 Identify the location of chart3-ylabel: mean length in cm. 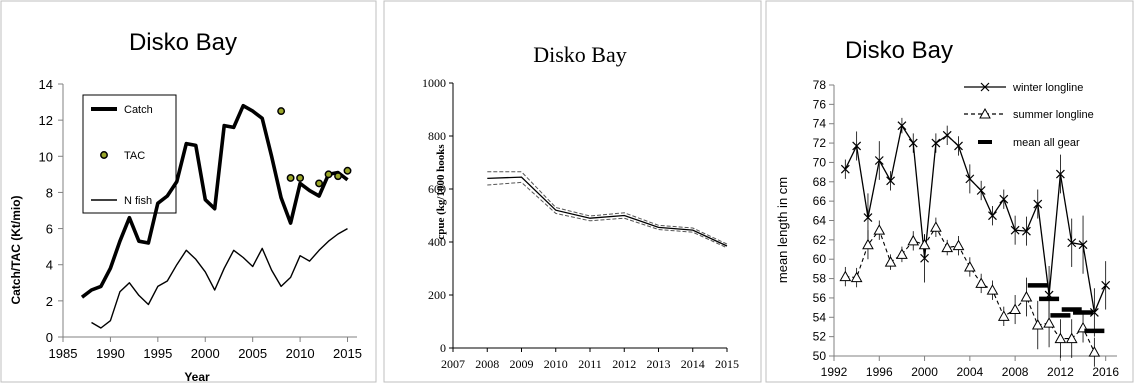
(782, 230).